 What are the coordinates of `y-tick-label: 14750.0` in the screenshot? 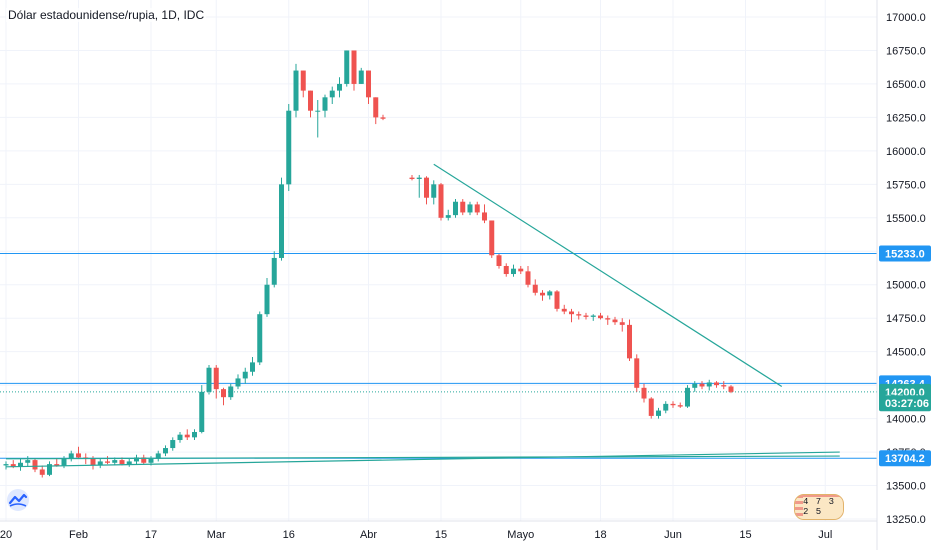 It's located at (906, 319).